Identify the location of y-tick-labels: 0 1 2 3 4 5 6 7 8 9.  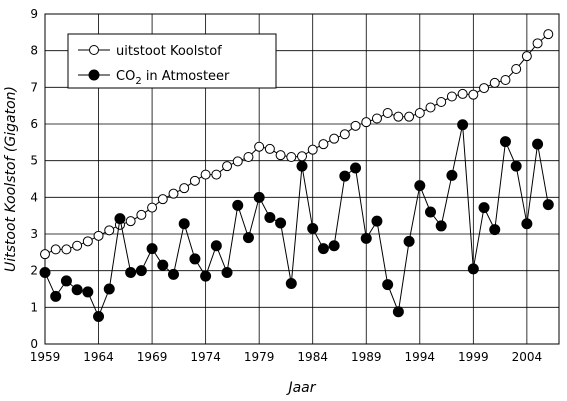
(34, 179).